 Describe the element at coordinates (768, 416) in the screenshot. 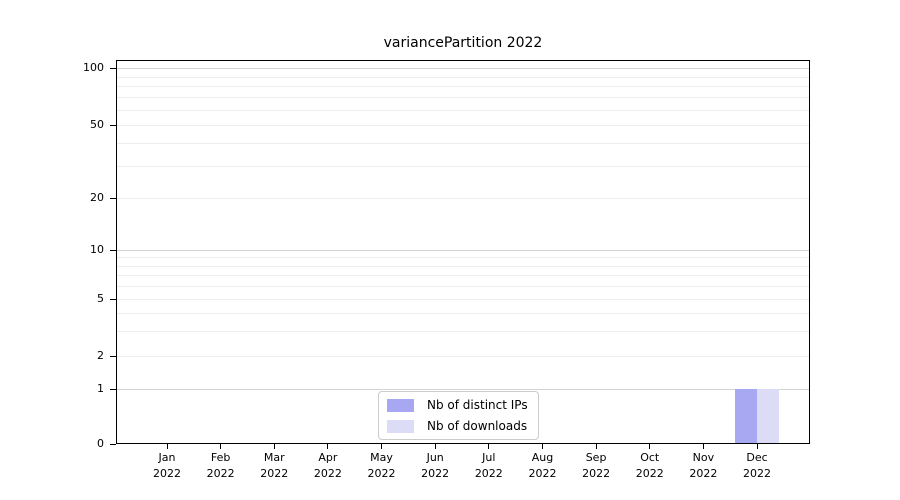

I see `bar-nb-of-downloads-dec-2022` at that location.